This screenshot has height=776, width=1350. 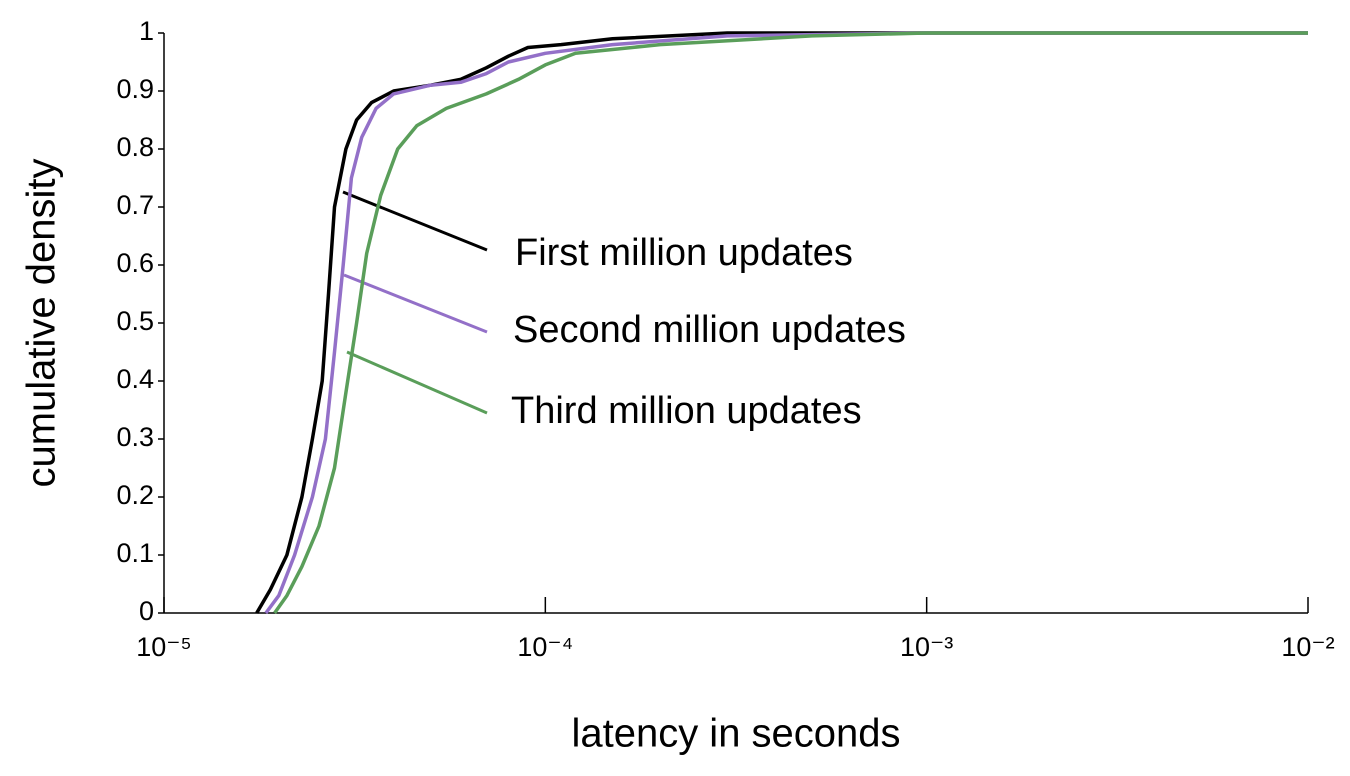 I want to click on x-tick-label: 10⁻⁵, so click(x=163, y=647).